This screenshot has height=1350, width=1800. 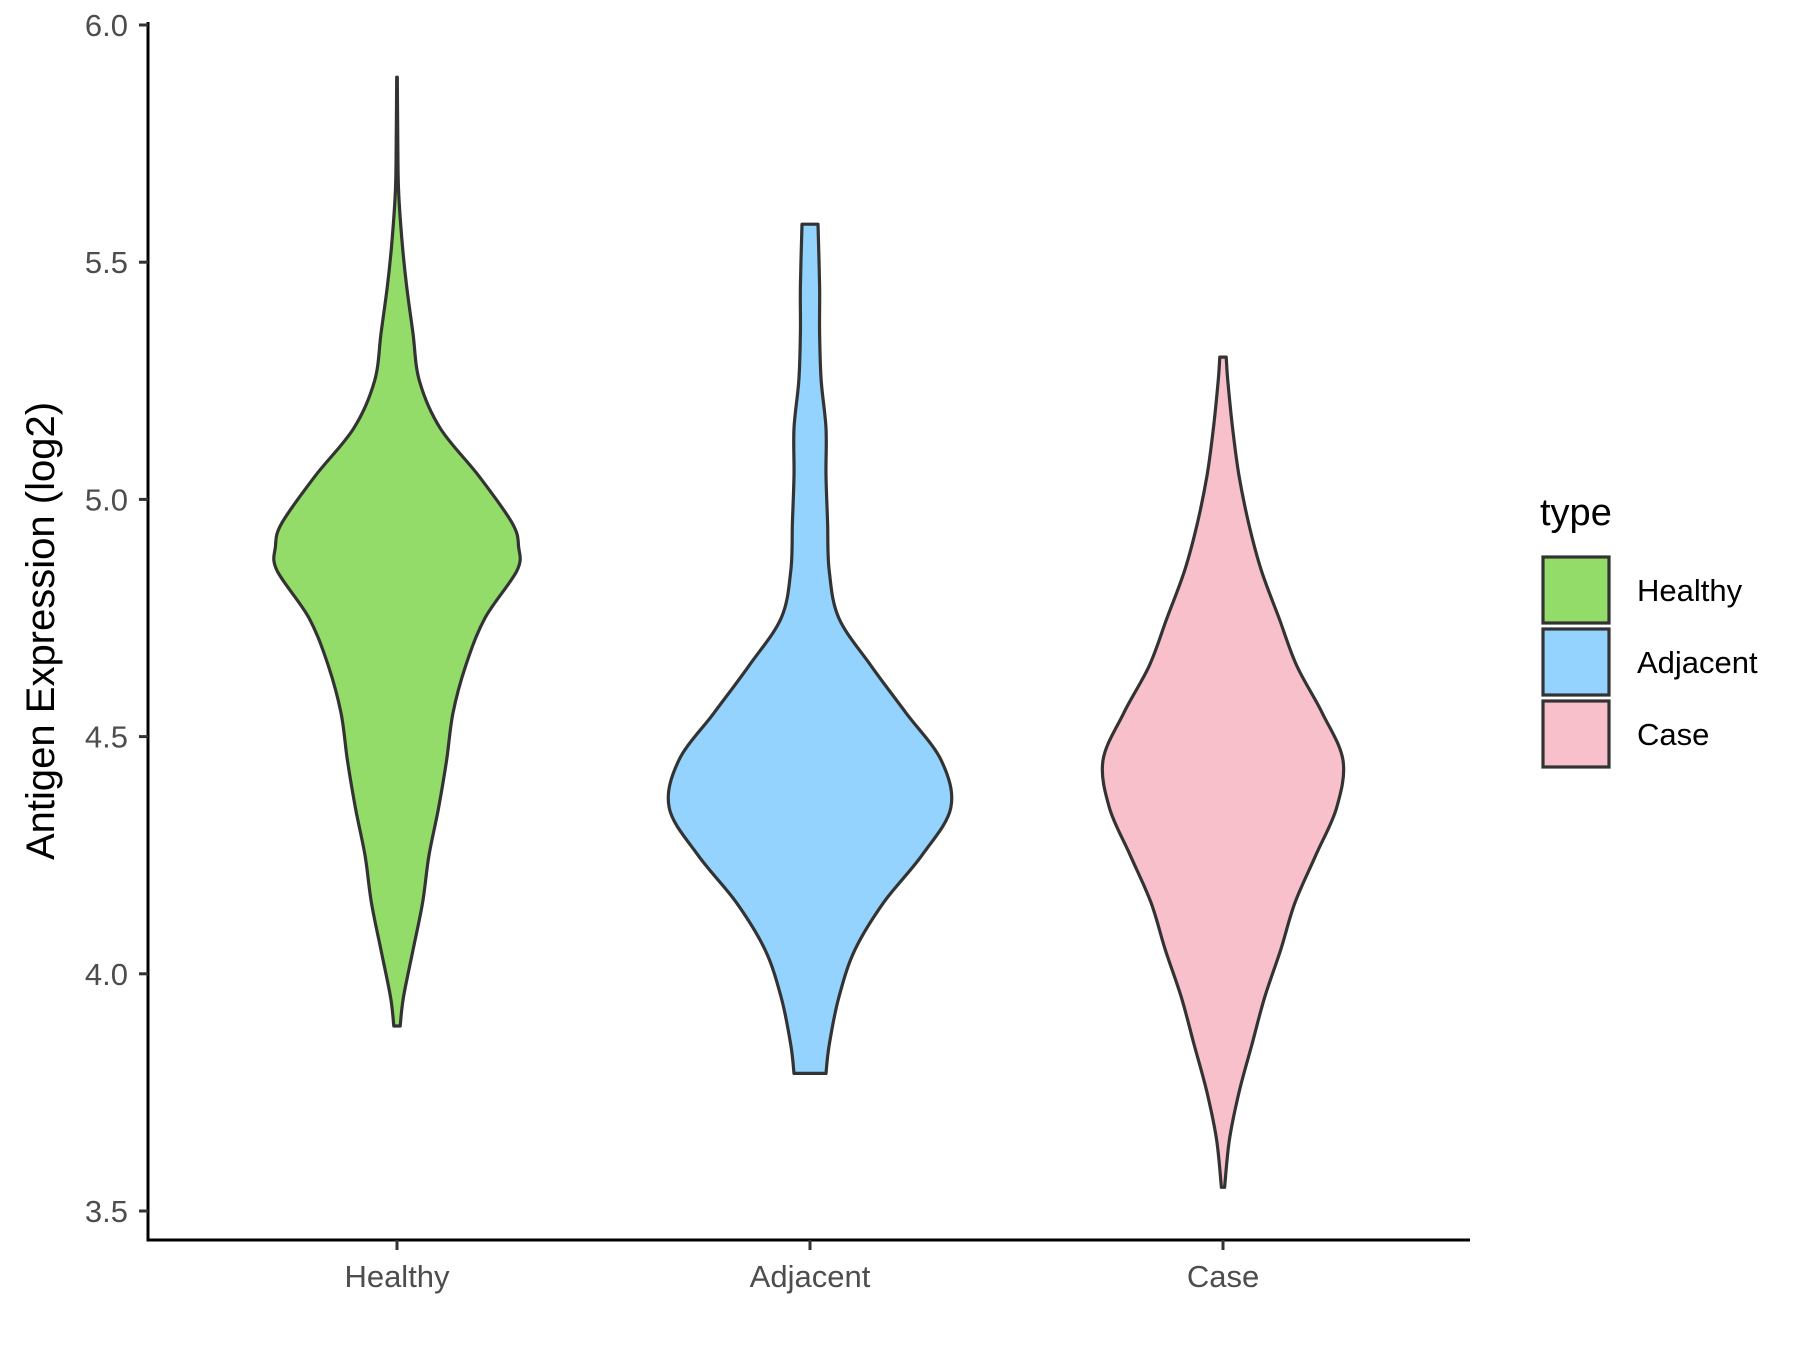 I want to click on legend: type Healthy Adjacent Case, so click(x=1649, y=630).